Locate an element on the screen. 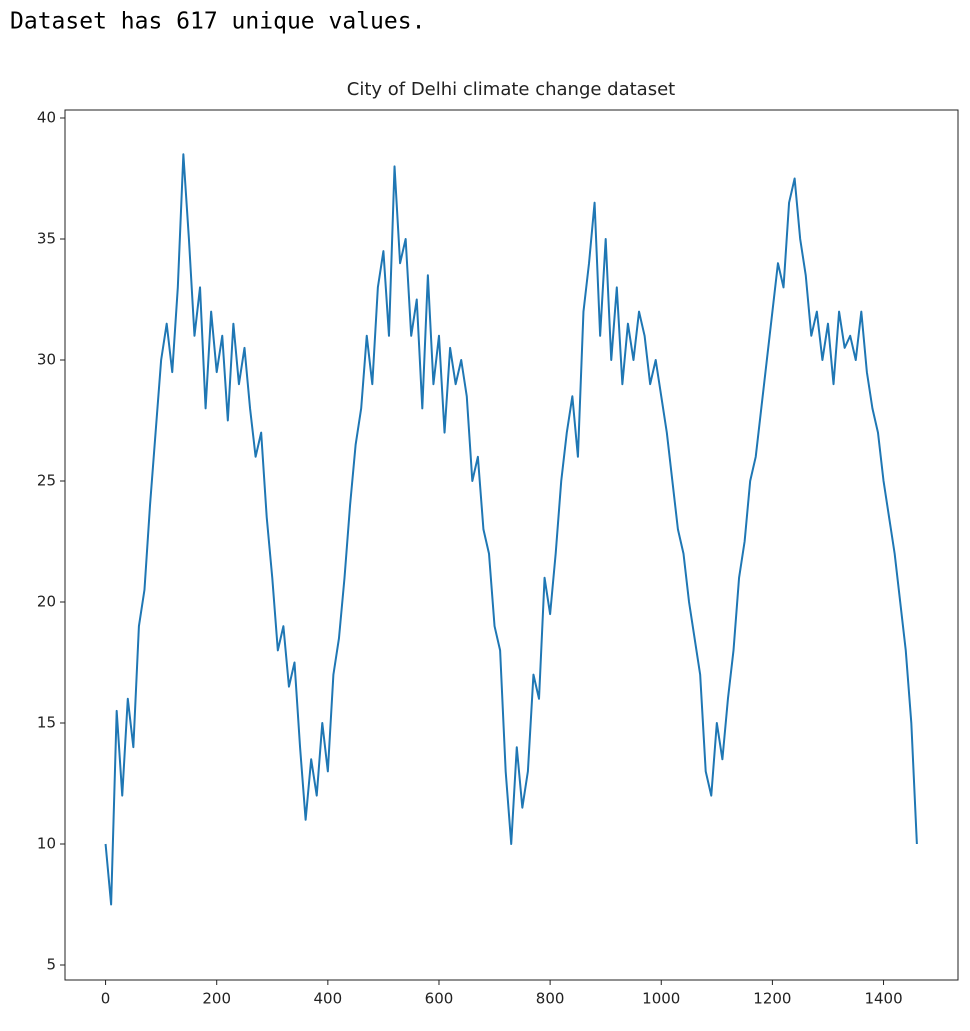 The height and width of the screenshot is (1031, 970). y-tick-label: 35 is located at coordinates (46, 238).